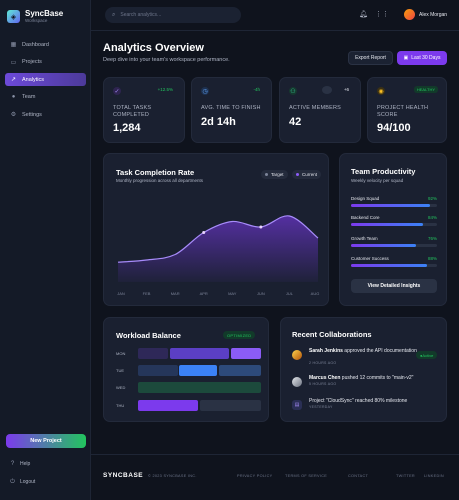 The height and width of the screenshot is (500, 459). I want to click on legend-target: Target, so click(274, 174).